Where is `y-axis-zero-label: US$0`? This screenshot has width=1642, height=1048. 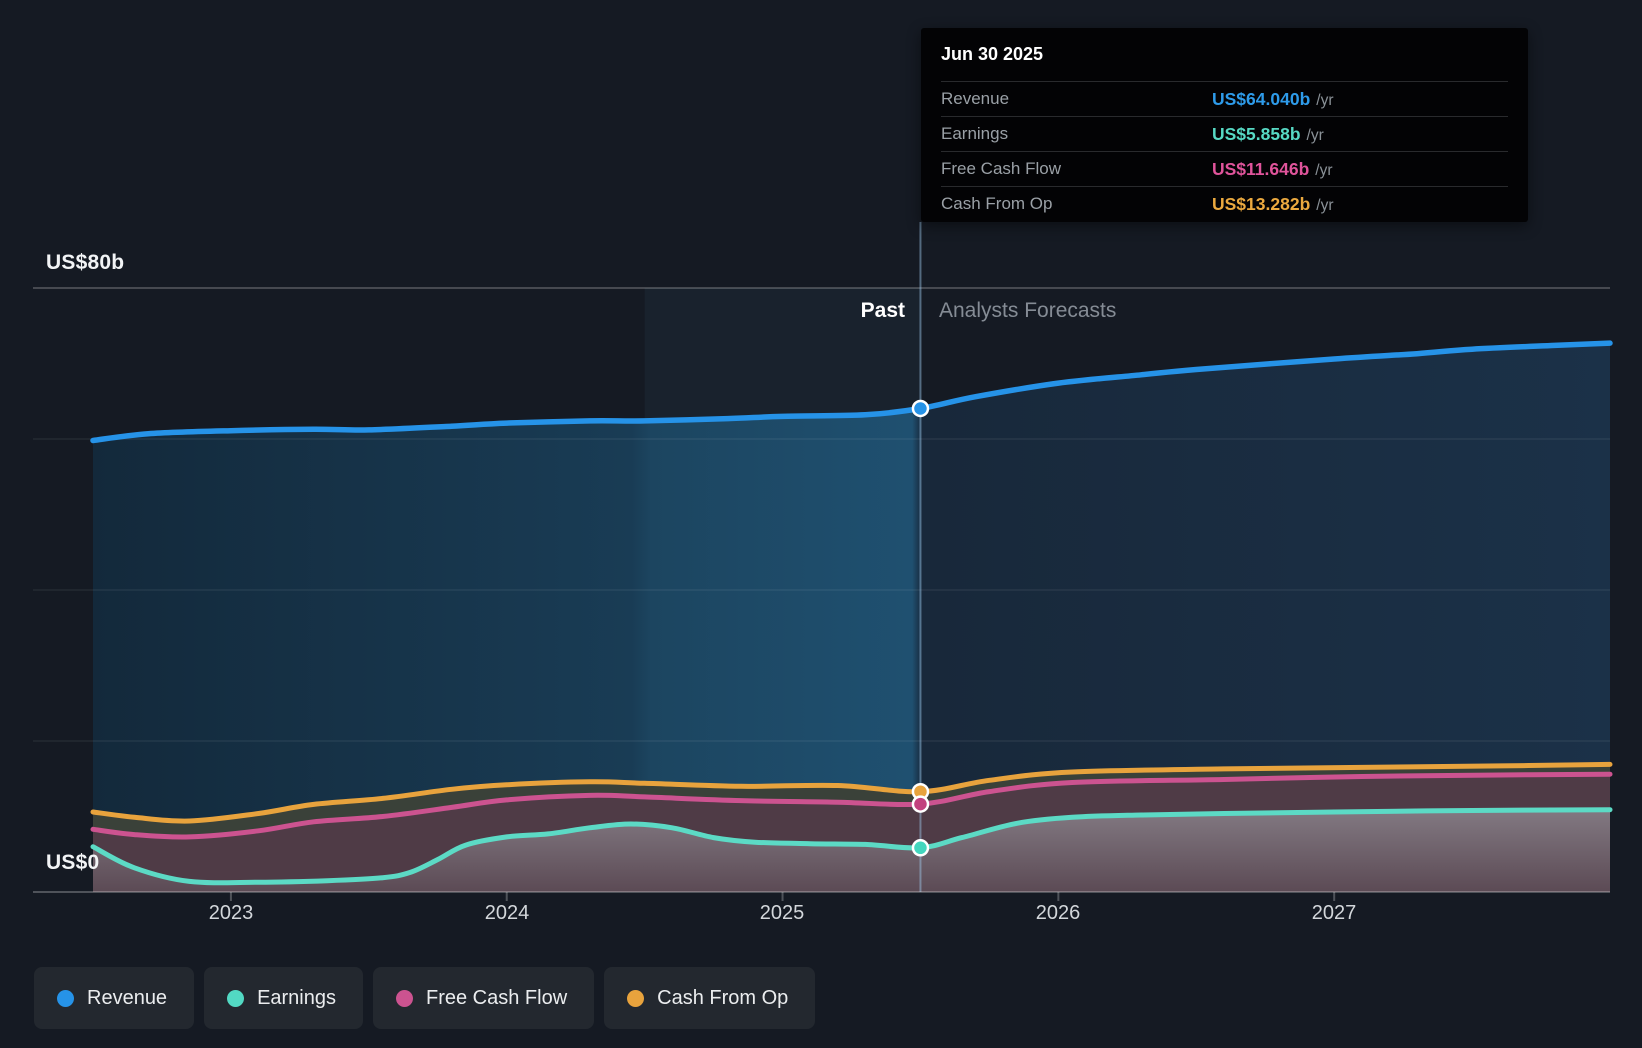
y-axis-zero-label: US$0 is located at coordinates (73, 862).